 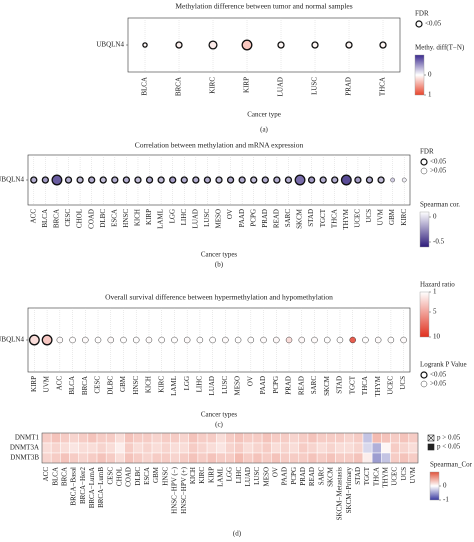 What do you see at coordinates (213, 85) in the screenshot?
I see `x-tick-label: KIRC` at bounding box center [213, 85].